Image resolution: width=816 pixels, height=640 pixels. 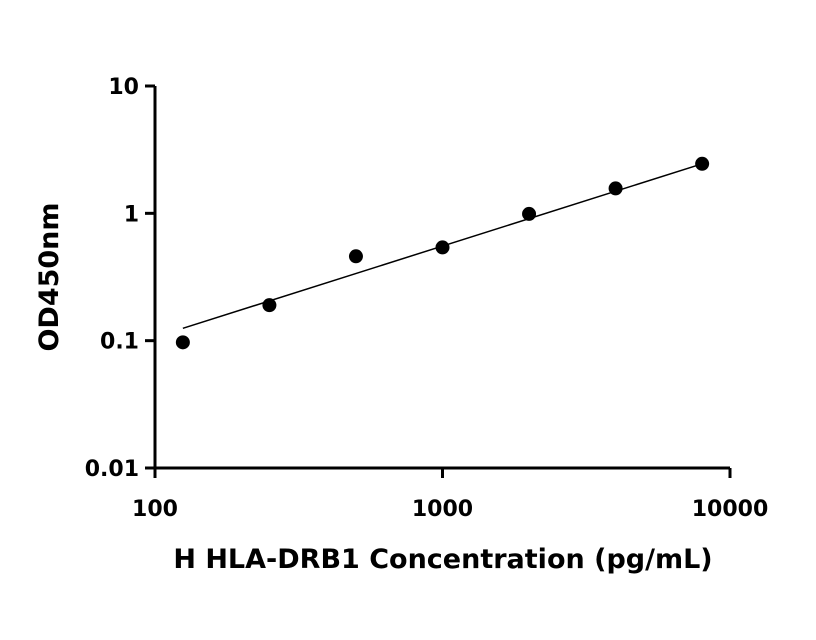 What do you see at coordinates (119, 342) in the screenshot?
I see `y-tick-label: 0.1` at bounding box center [119, 342].